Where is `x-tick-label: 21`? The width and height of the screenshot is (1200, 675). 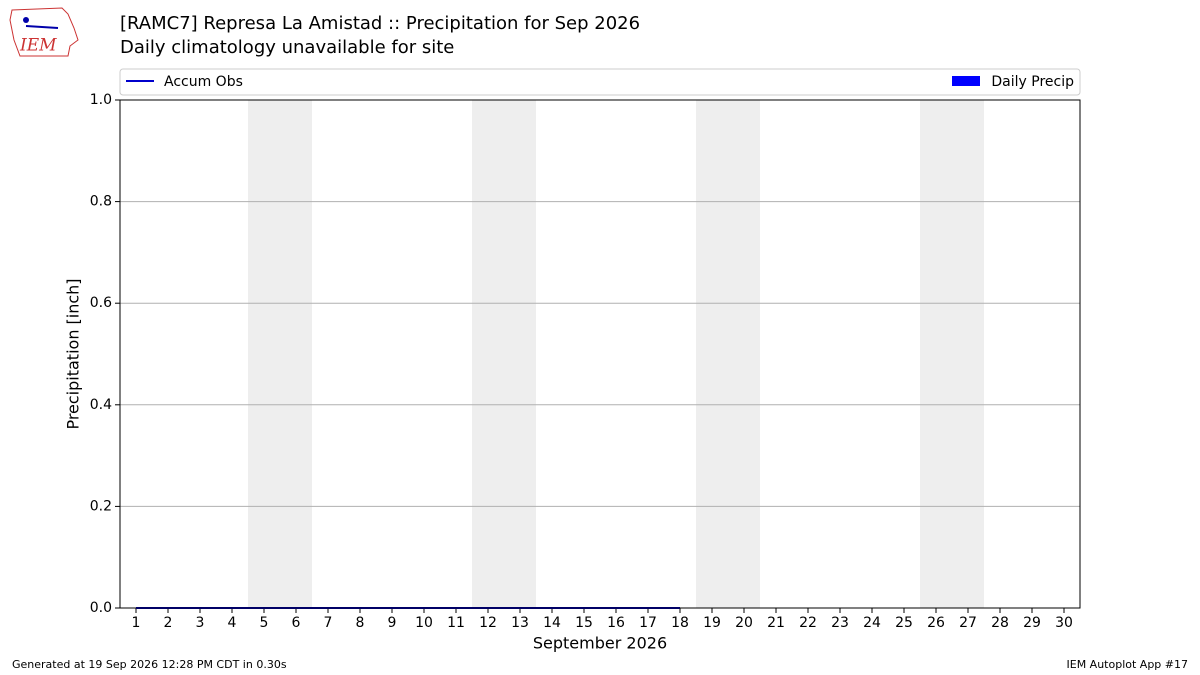
x-tick-label: 21 is located at coordinates (776, 623).